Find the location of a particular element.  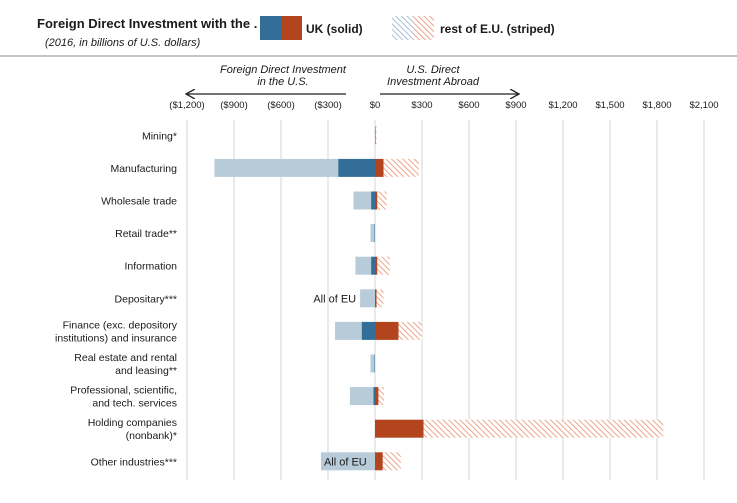

x-tick-label: $600 is located at coordinates (468, 105).